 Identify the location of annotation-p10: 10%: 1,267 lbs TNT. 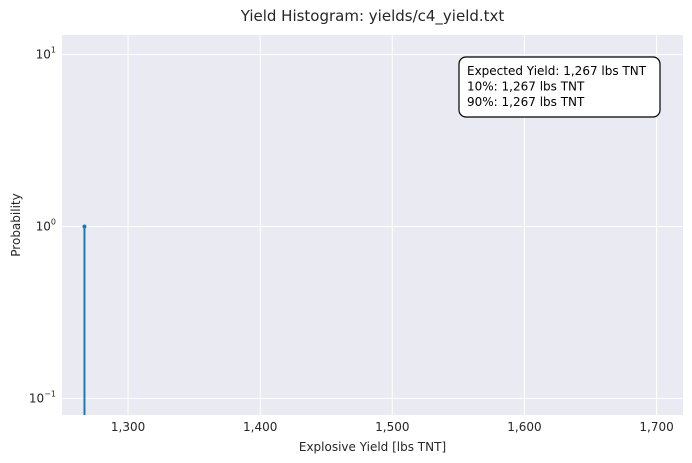
(526, 87).